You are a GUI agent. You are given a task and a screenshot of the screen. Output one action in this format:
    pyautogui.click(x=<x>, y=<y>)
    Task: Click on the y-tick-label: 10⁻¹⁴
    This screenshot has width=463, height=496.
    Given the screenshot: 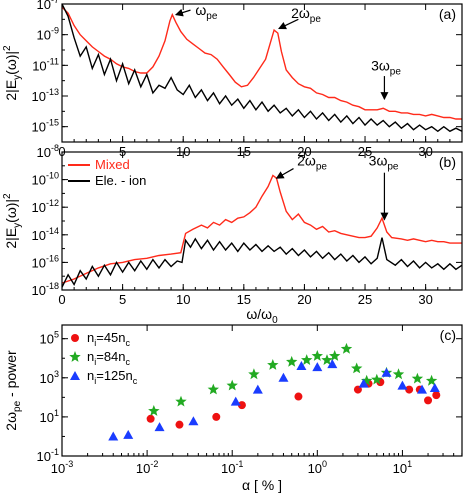 What is the action you would take?
    pyautogui.click(x=45, y=234)
    